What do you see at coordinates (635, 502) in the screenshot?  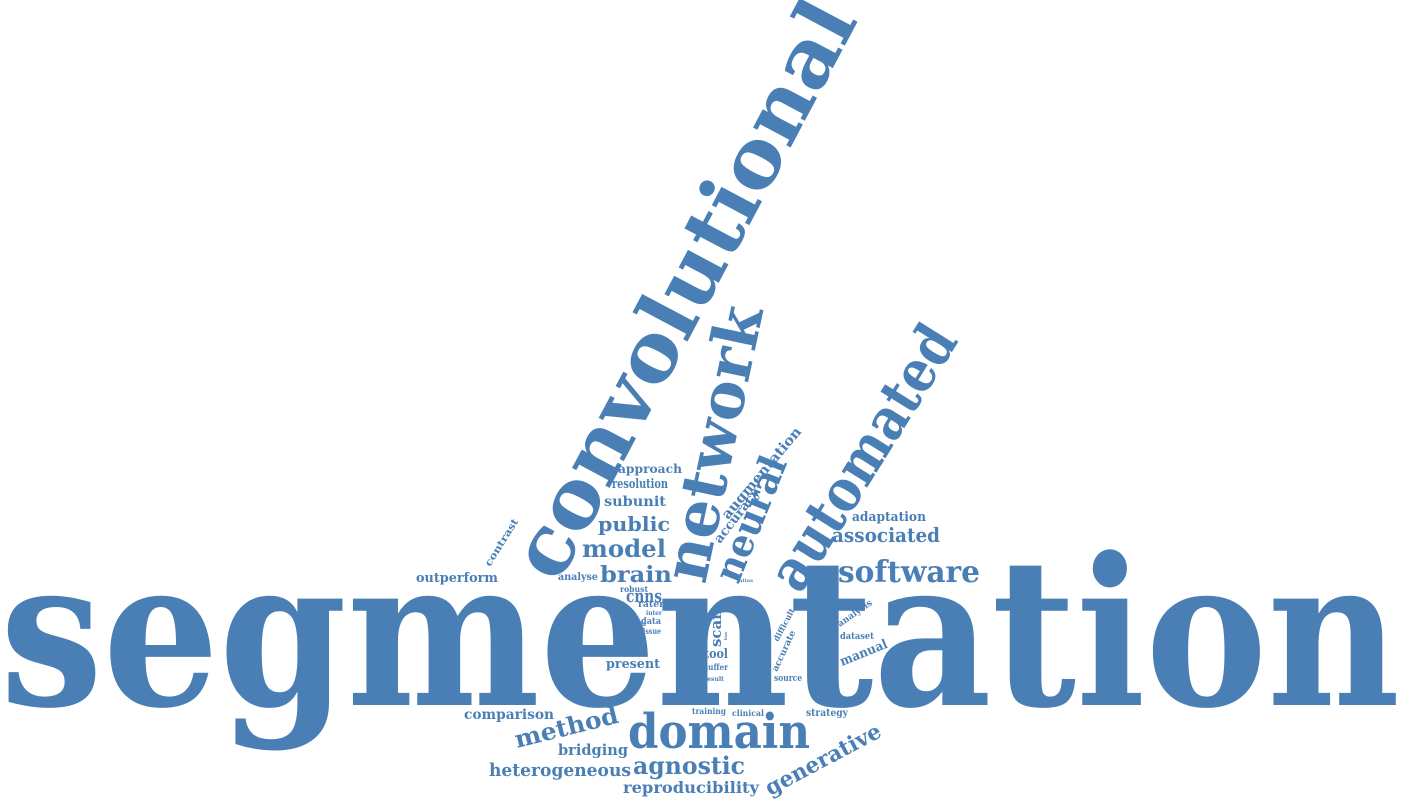 I see `word-contrast: subunit` at bounding box center [635, 502].